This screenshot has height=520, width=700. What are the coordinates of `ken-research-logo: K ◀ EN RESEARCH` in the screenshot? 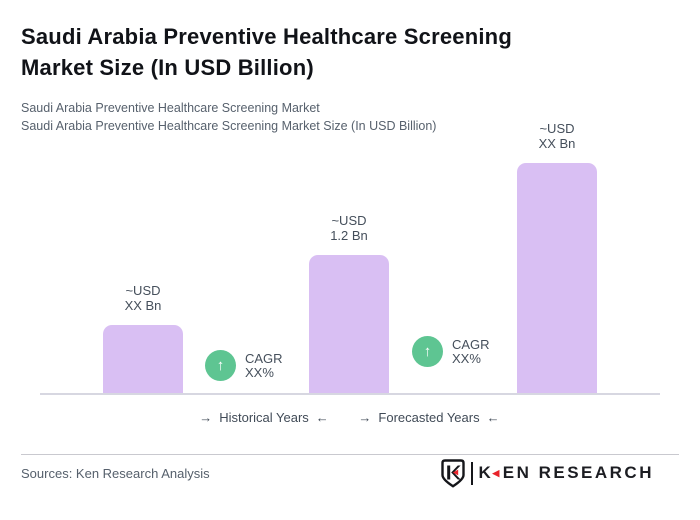 It's located at (547, 473).